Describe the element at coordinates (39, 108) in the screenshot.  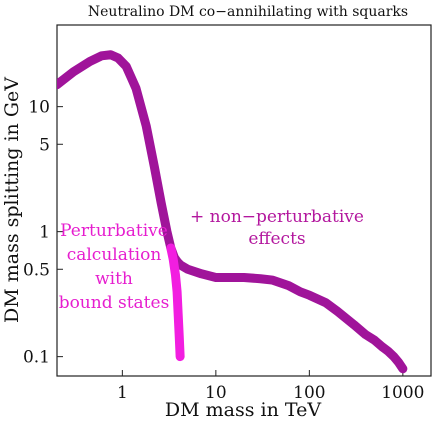
I see `y-tick-label: 10` at that location.